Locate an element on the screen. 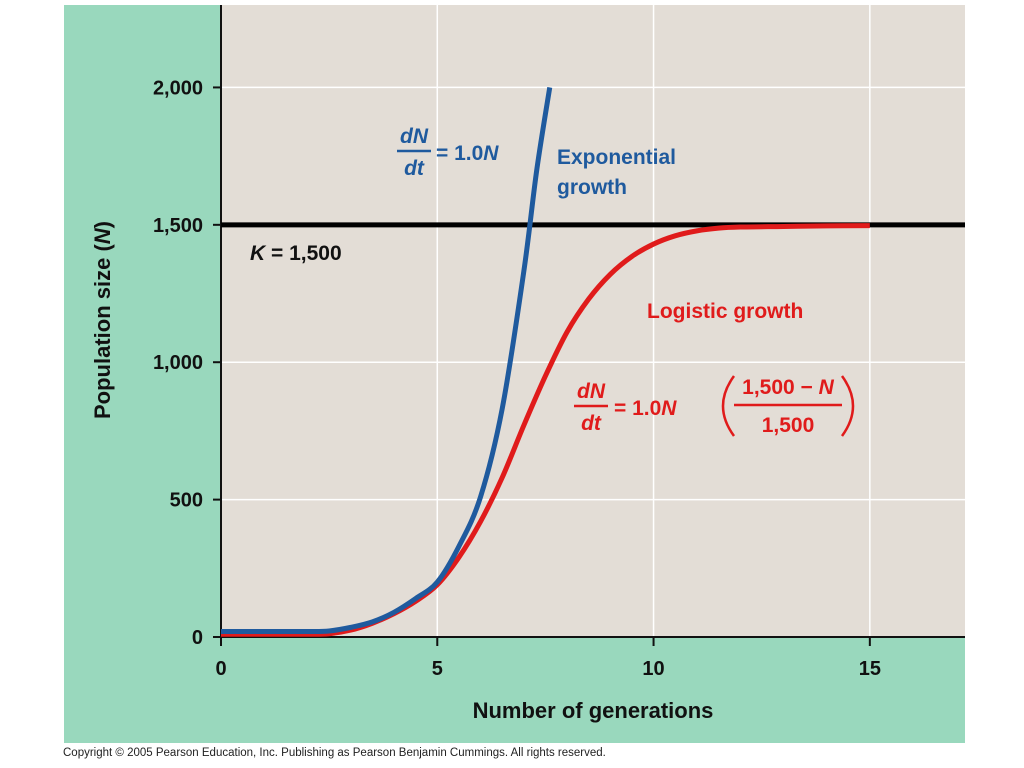 Image resolution: width=1024 pixels, height=768 pixels. exponential-equation: dN dt = 1.0N is located at coordinates (448, 152).